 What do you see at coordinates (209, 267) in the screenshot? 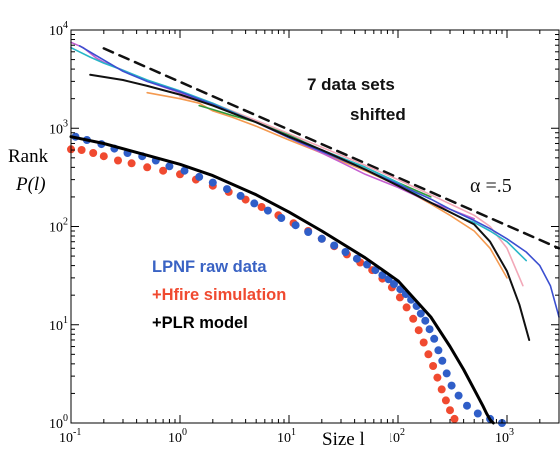
I see `legend-lpnf-raw-data: LPNF raw data` at bounding box center [209, 267].